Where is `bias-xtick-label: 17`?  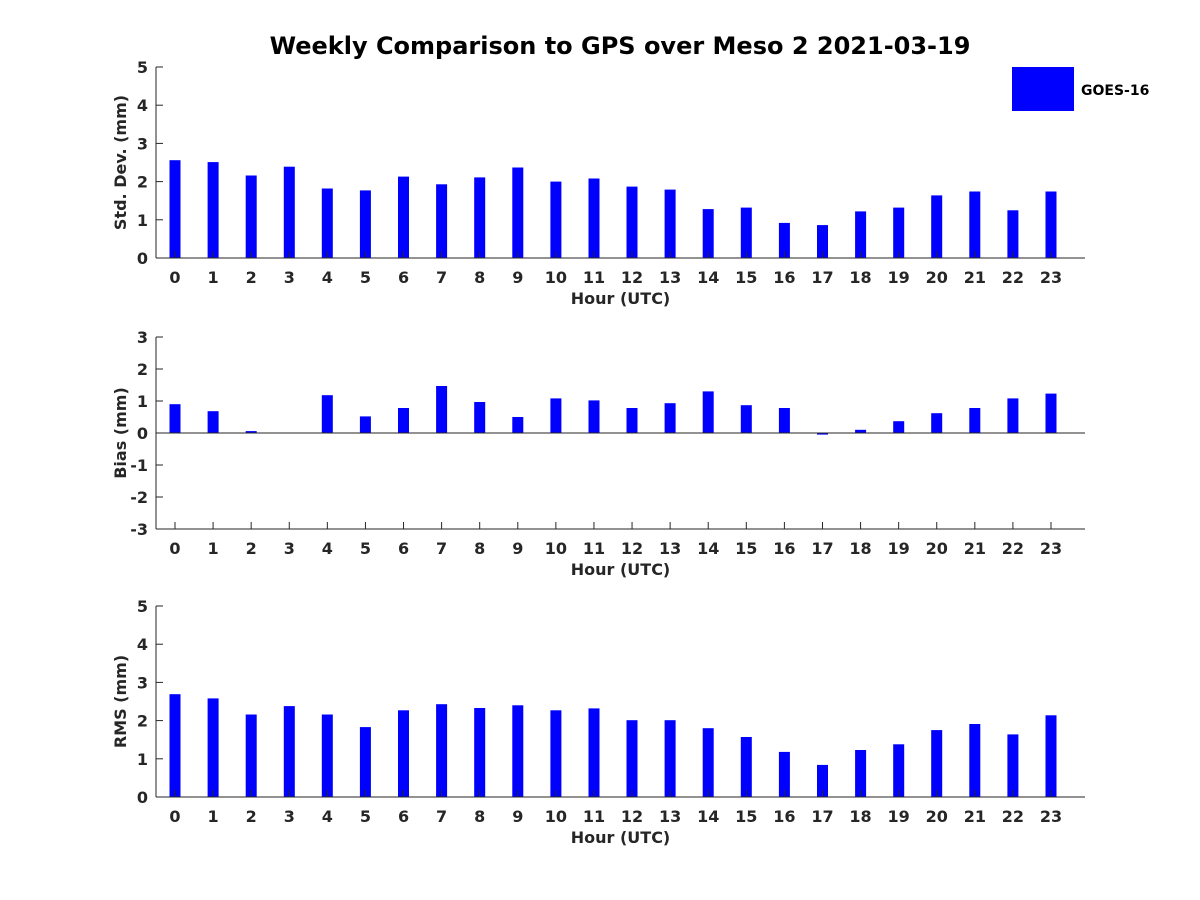
bias-xtick-label: 17 is located at coordinates (822, 548).